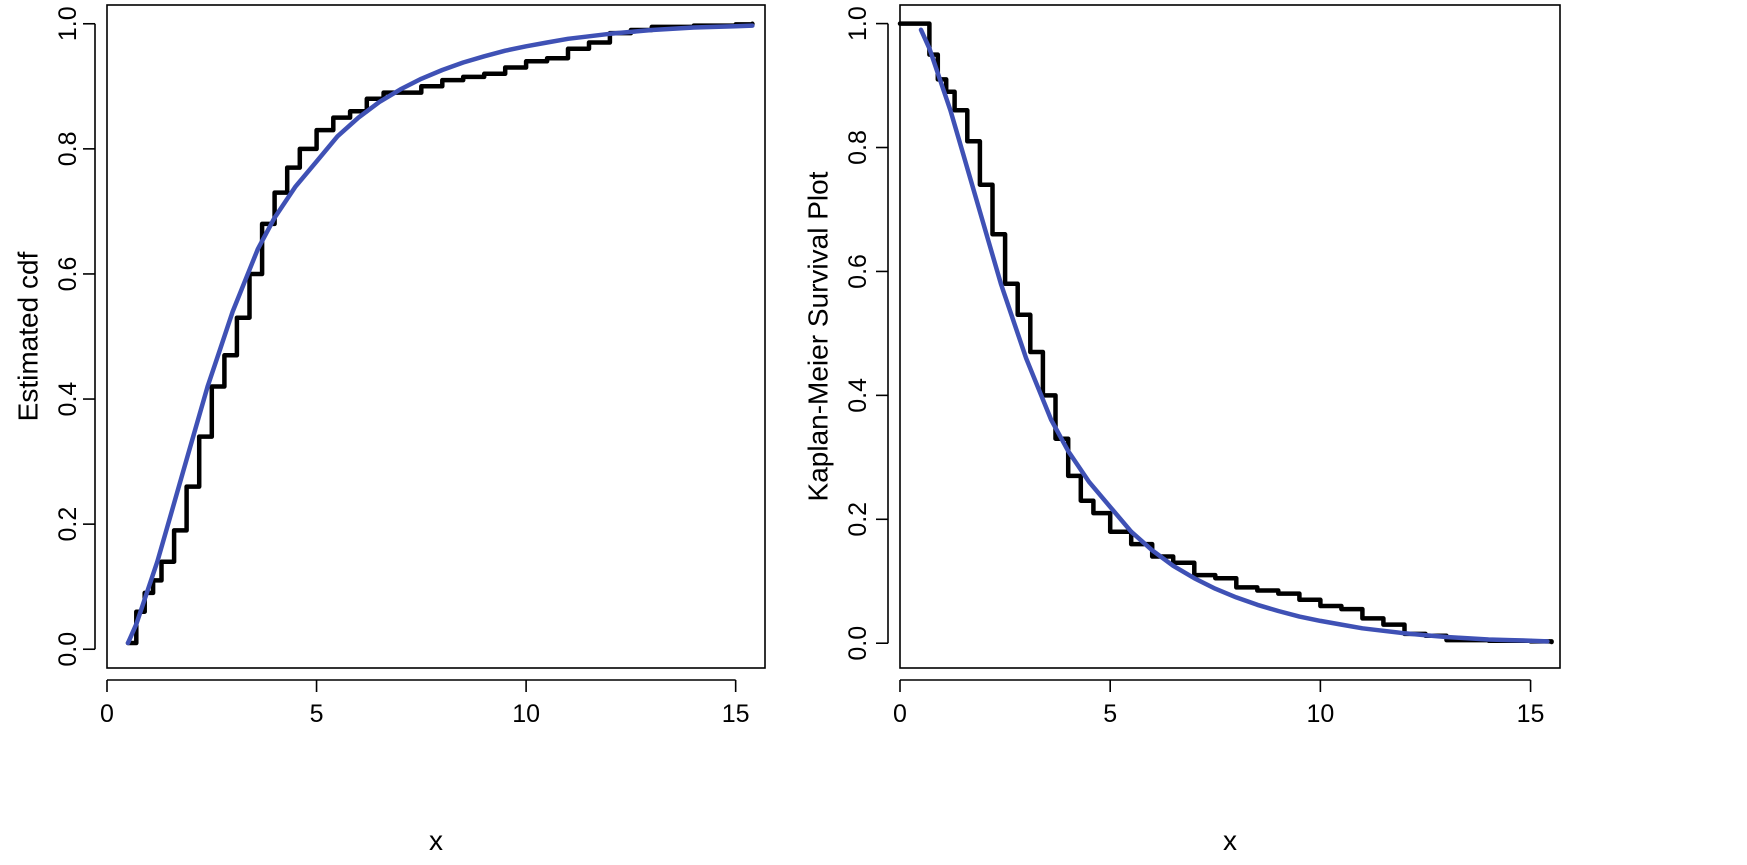 Image resolution: width=1747 pixels, height=865 pixels. What do you see at coordinates (818, 336) in the screenshot?
I see `y-axis-title: Kaplan-Meier Survival Plot` at bounding box center [818, 336].